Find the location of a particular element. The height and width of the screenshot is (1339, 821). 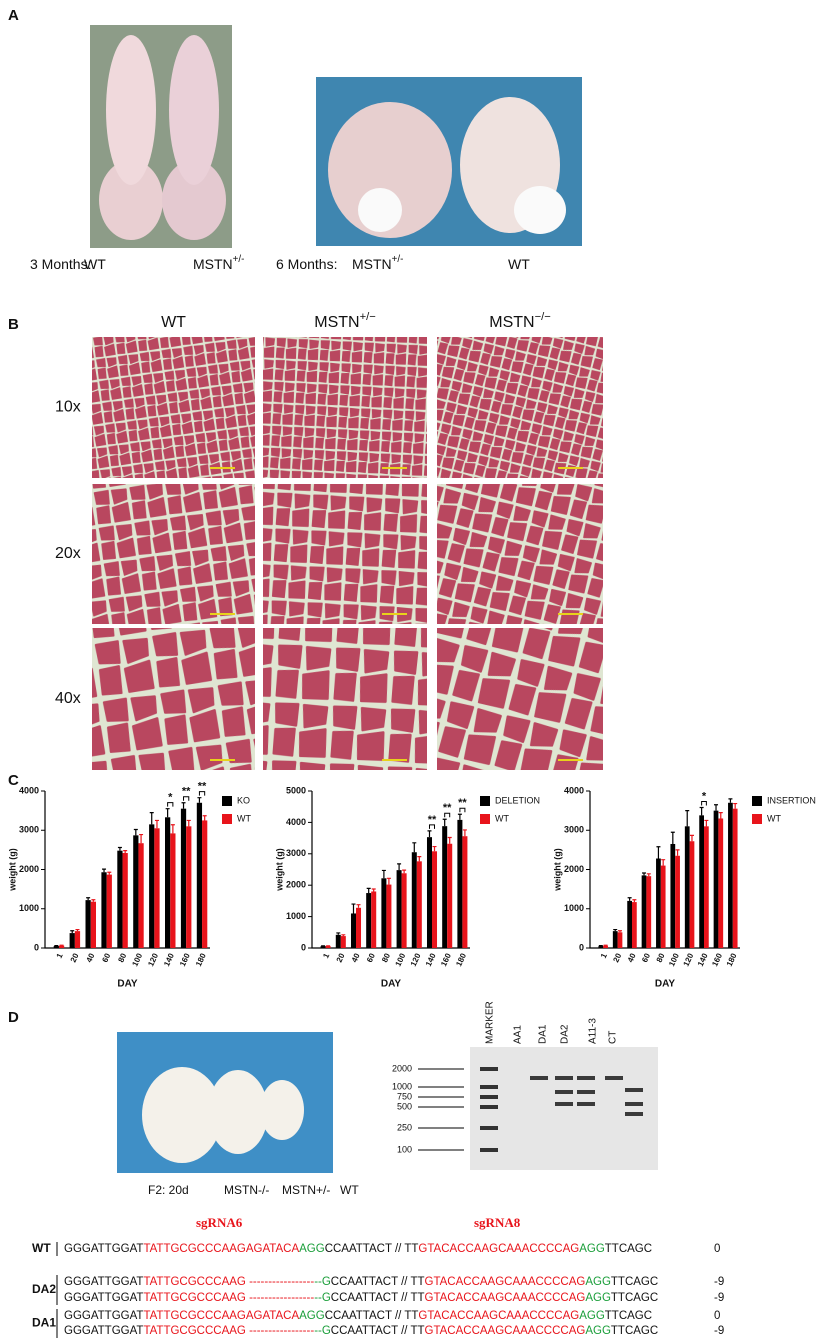

label-text: WT is located at coordinates (173, 322).